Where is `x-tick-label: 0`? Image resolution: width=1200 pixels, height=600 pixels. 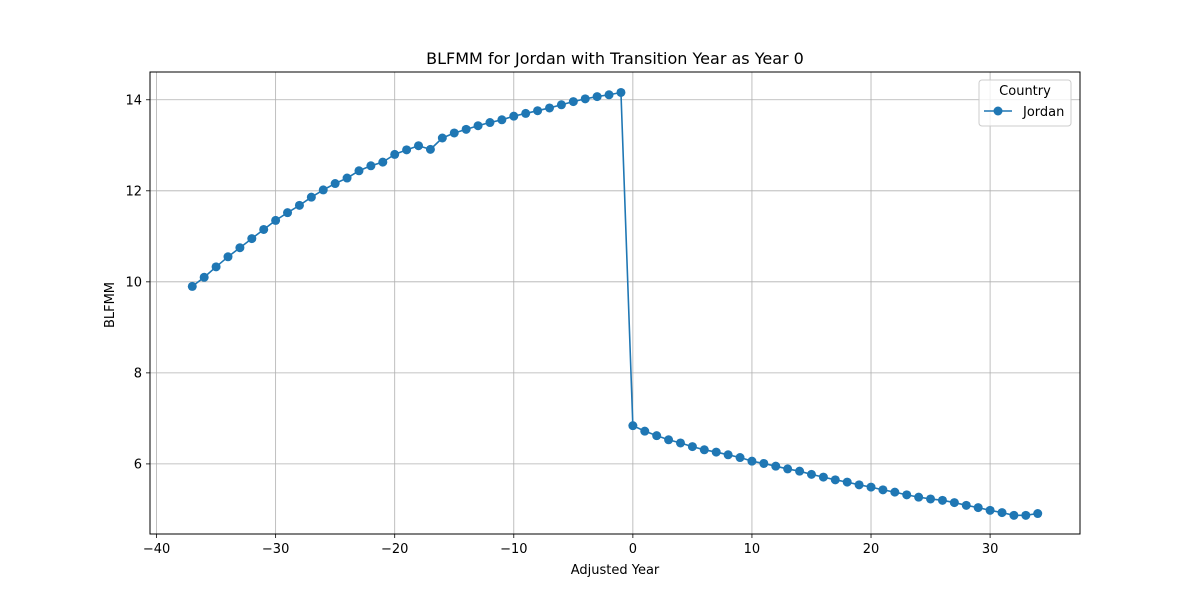 x-tick-label: 0 is located at coordinates (633, 549).